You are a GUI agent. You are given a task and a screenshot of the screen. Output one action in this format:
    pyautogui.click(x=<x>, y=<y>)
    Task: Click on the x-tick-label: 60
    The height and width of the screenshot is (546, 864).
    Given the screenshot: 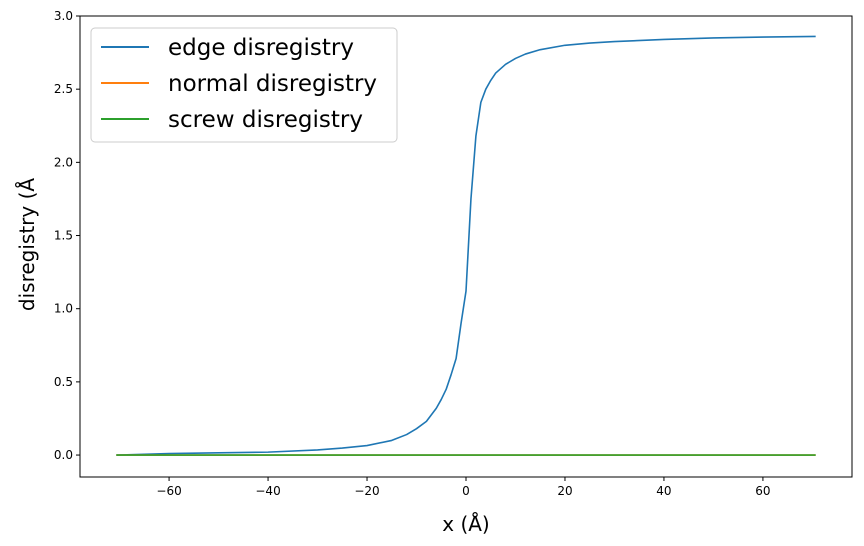 What is the action you would take?
    pyautogui.click(x=762, y=491)
    